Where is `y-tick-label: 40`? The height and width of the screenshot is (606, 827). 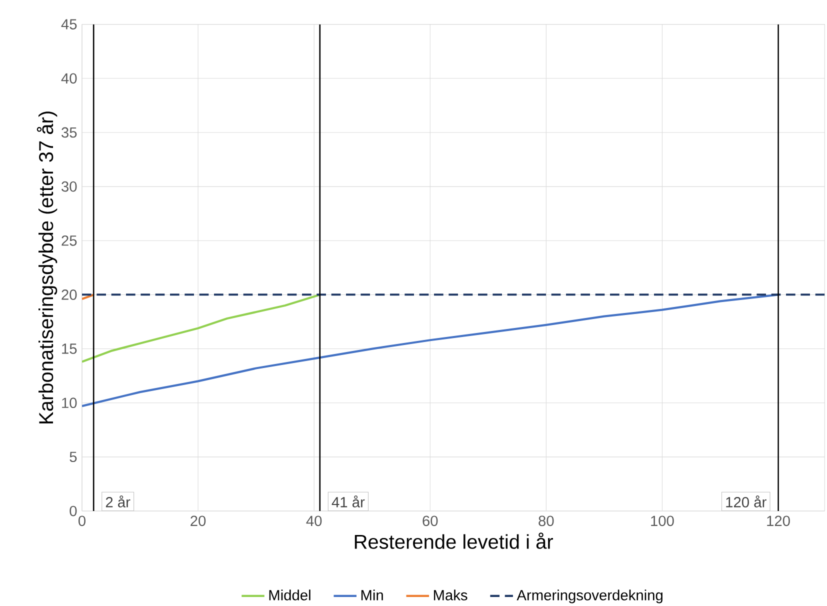
y-tick-label: 40 is located at coordinates (69, 78).